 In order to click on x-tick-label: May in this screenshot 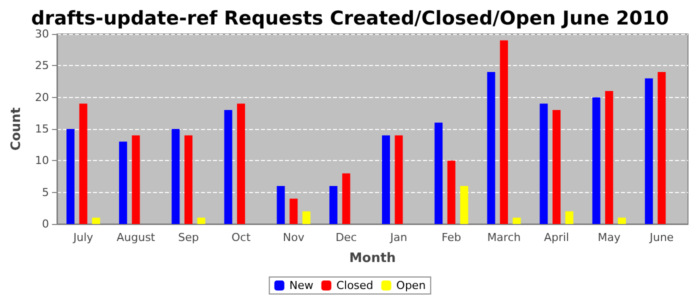, I will do `click(609, 237)`.